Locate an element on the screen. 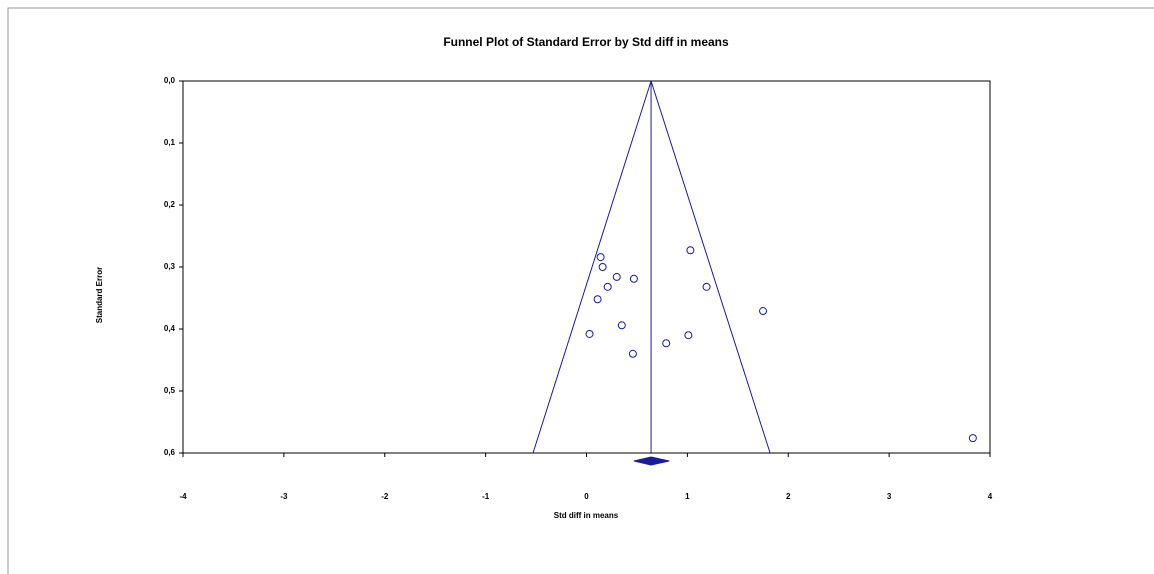  y-tick-label: 0,6 is located at coordinates (170, 452).